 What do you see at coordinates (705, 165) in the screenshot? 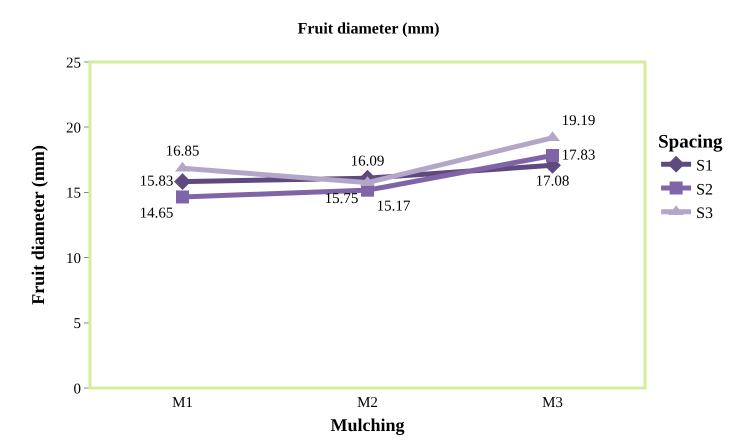
I see `legend-label: S1` at bounding box center [705, 165].